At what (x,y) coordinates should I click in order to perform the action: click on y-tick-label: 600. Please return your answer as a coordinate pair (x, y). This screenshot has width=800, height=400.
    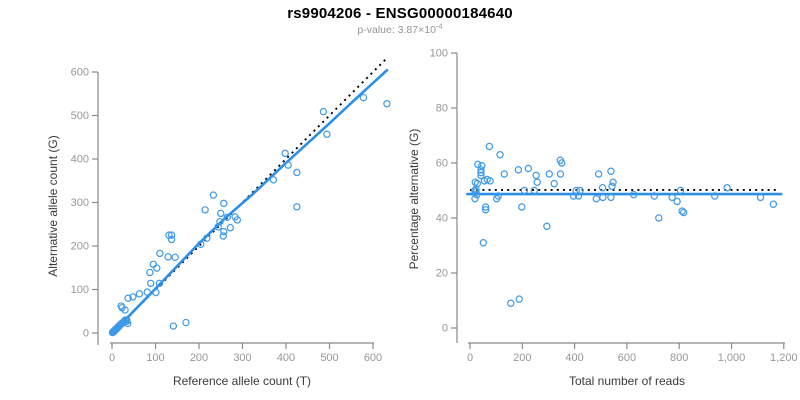
    Looking at the image, I should click on (80, 73).